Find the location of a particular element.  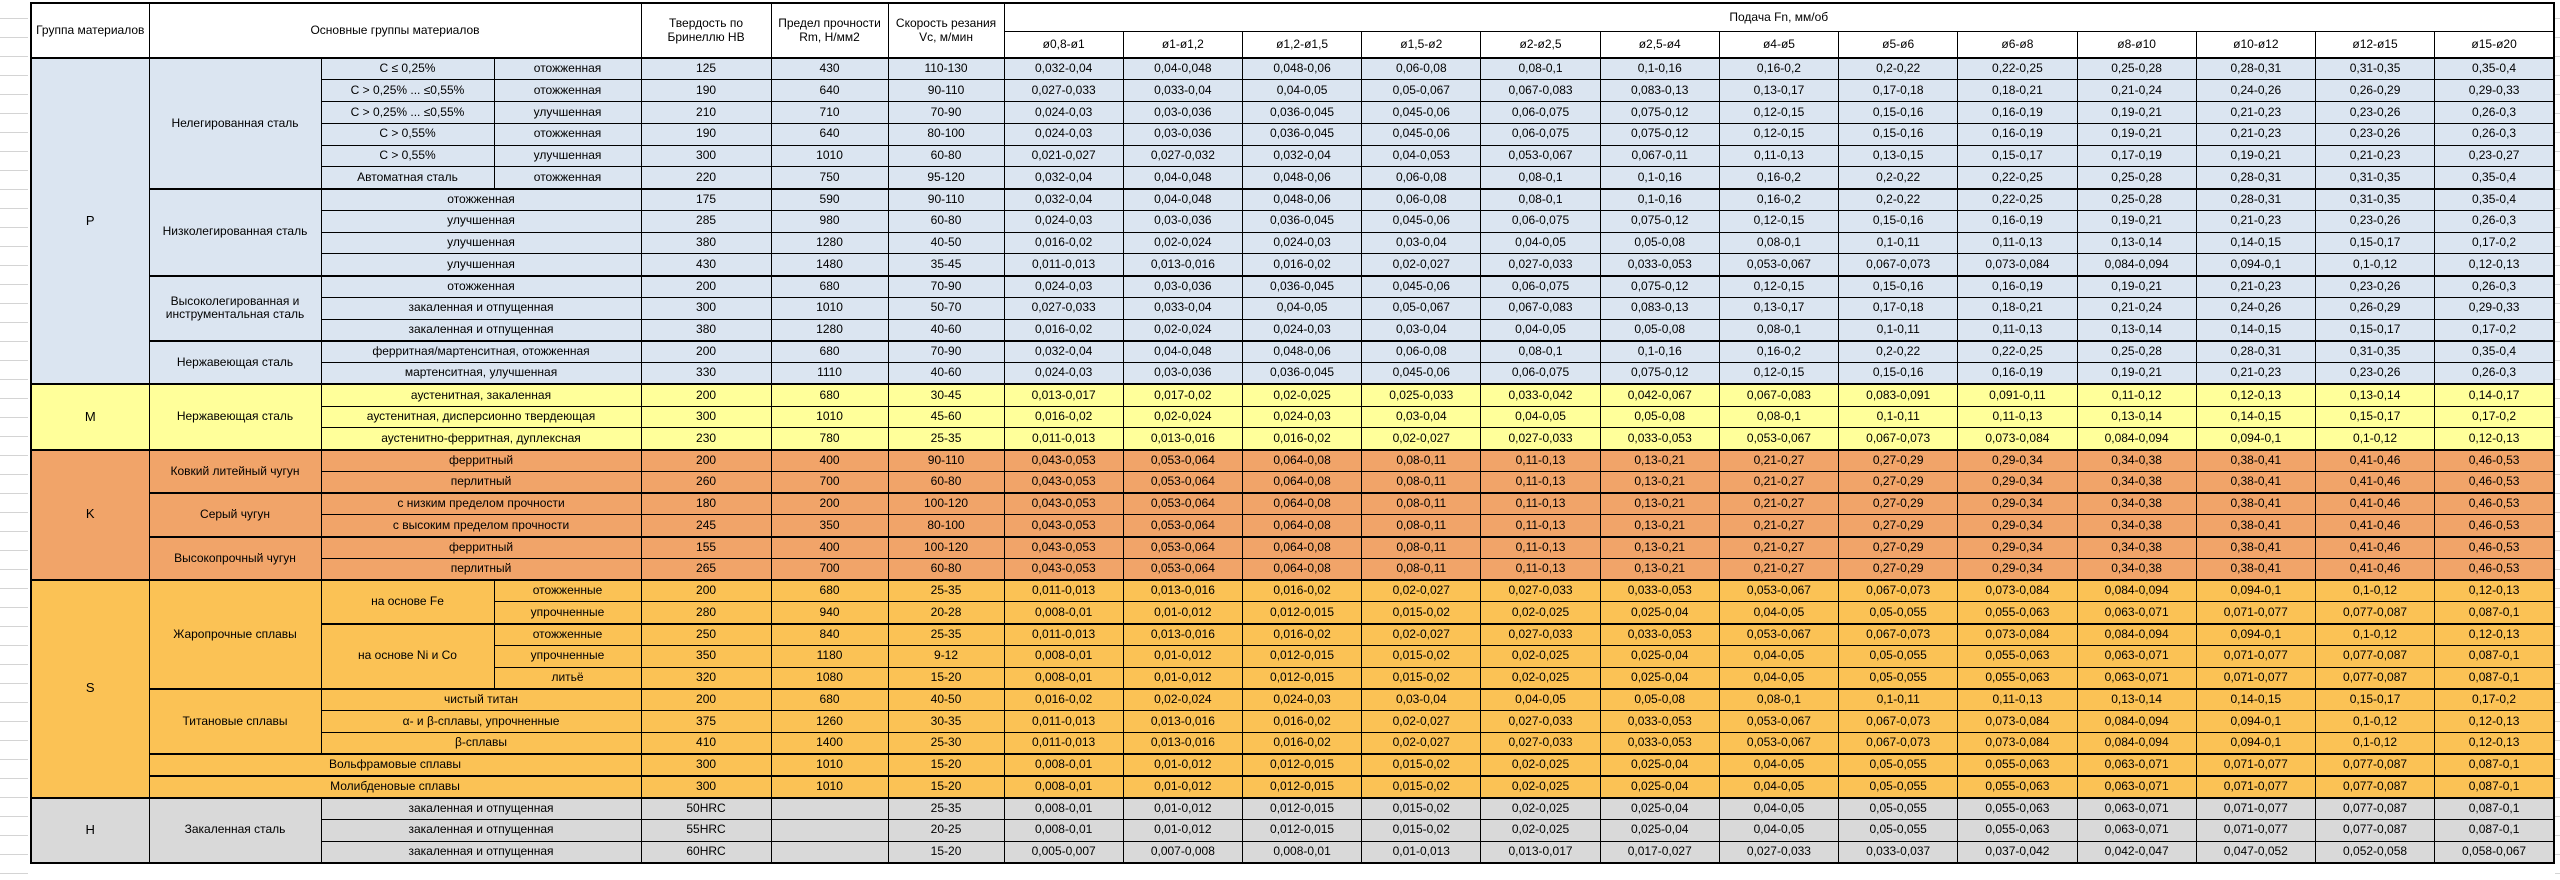

strength-cell: 400 is located at coordinates (829, 547).